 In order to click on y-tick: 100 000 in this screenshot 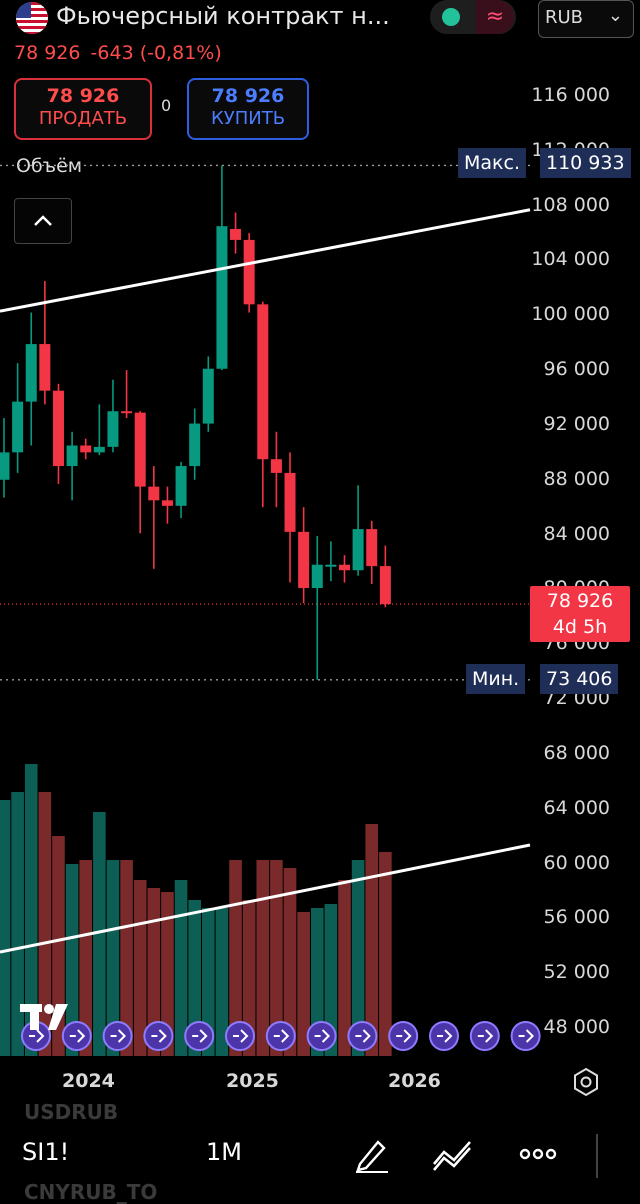, I will do `click(570, 314)`.